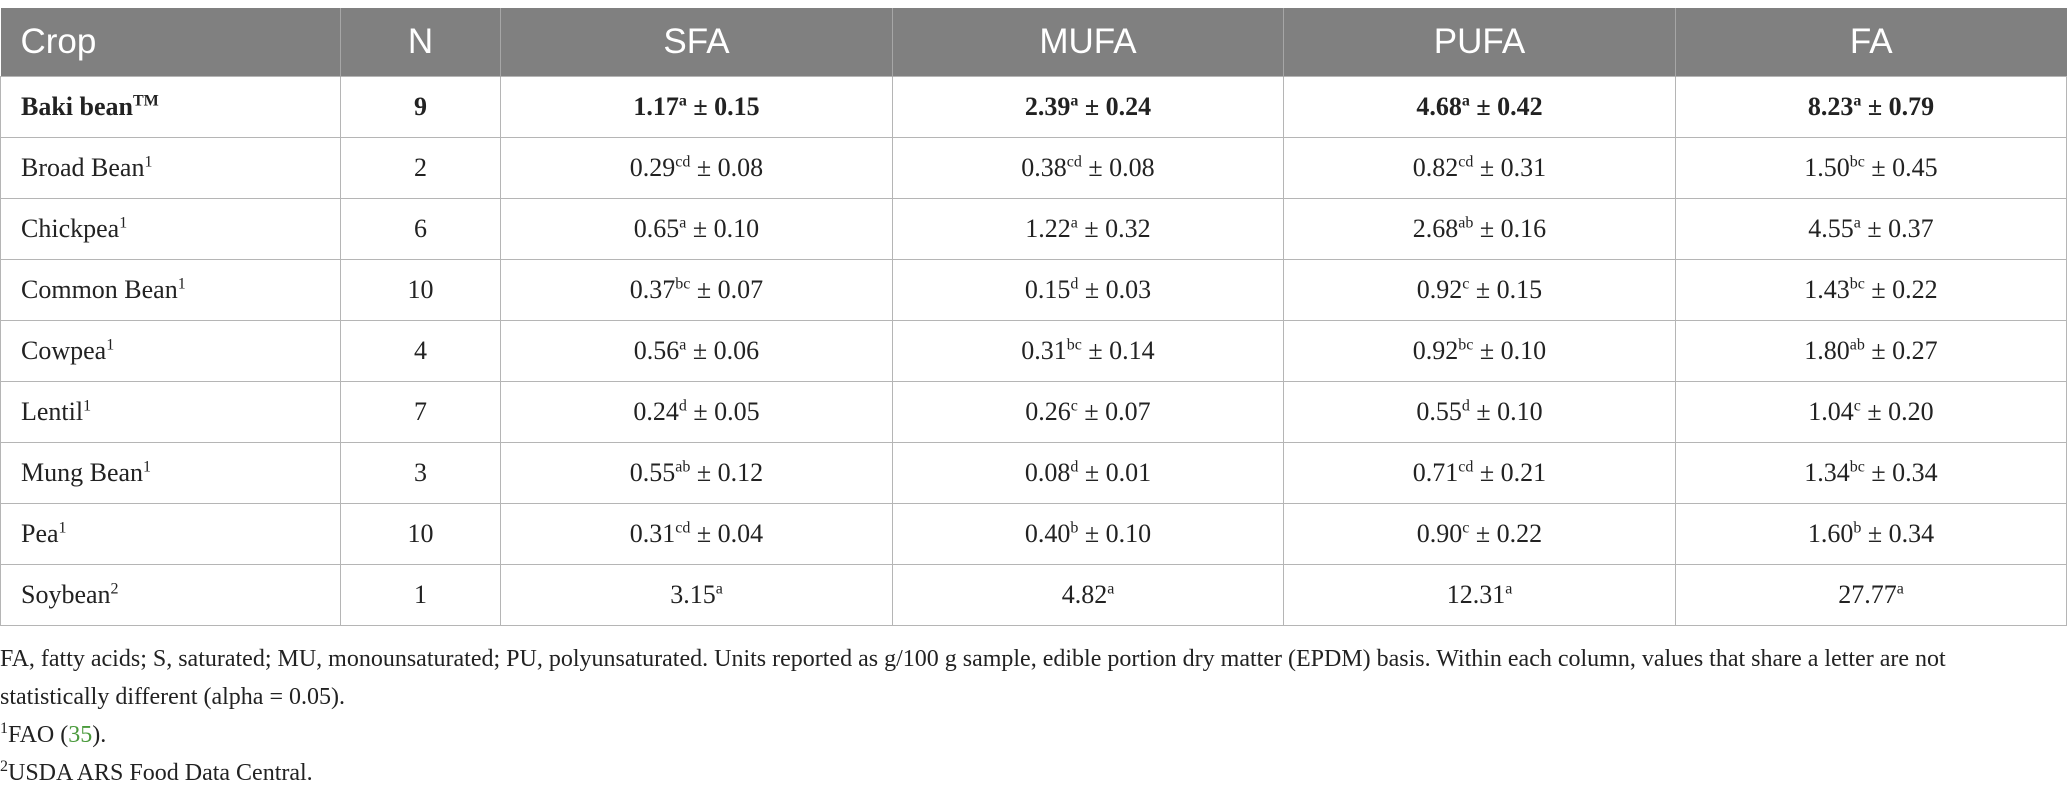  What do you see at coordinates (1509, 589) in the screenshot?
I see `pufa-letter: a` at bounding box center [1509, 589].